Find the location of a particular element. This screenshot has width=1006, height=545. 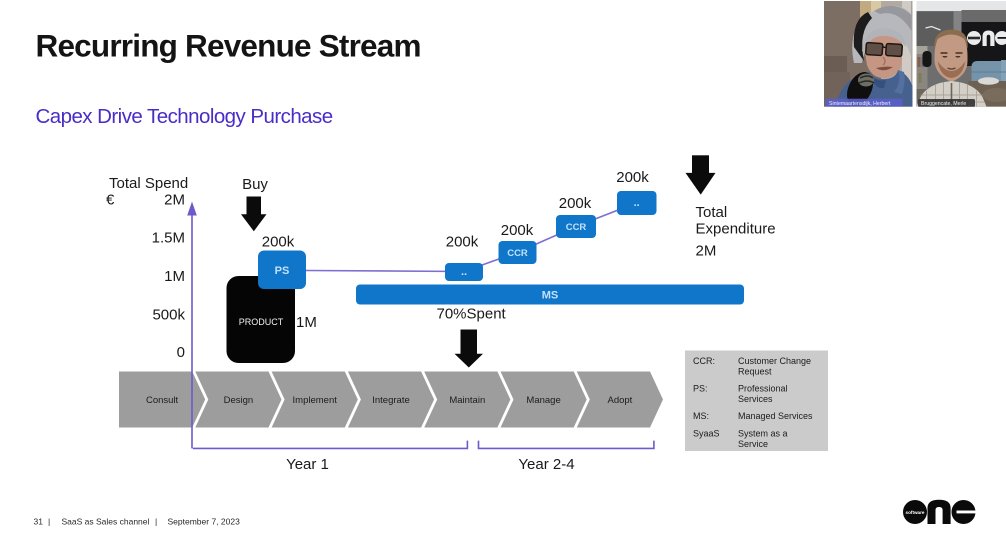

svg-text: Maintain is located at coordinates (467, 400).